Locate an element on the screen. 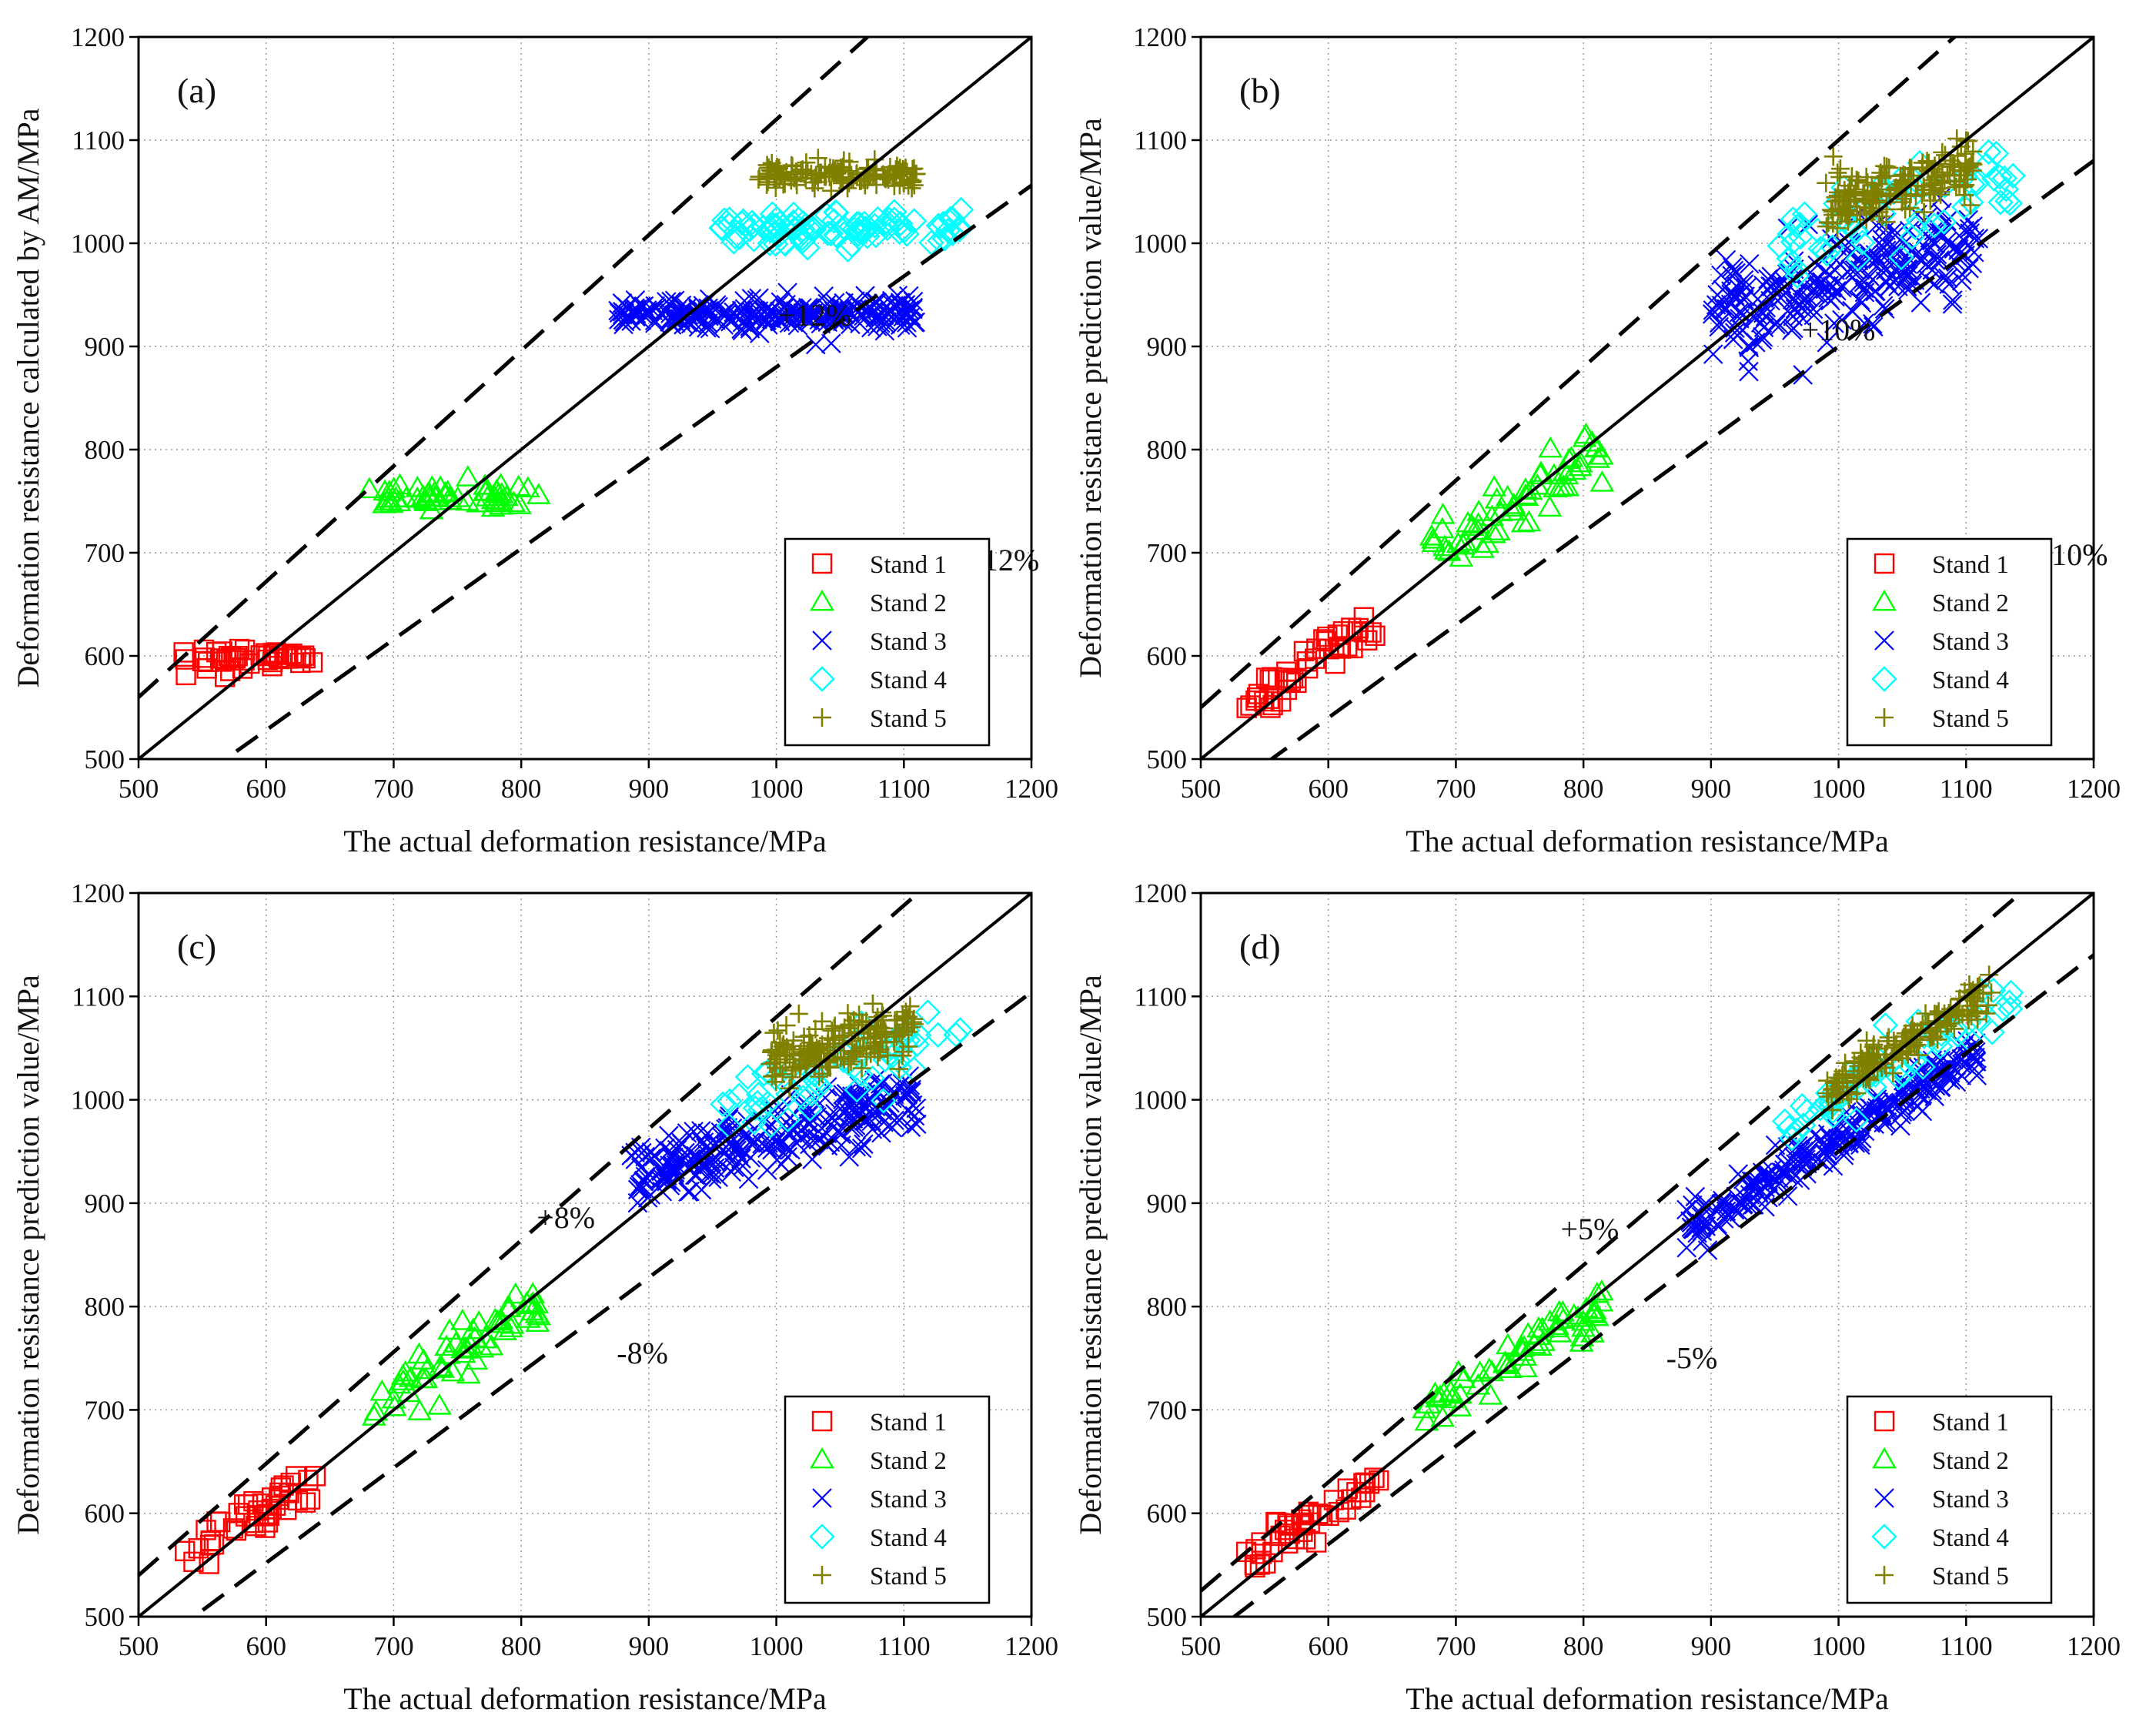 The height and width of the screenshot is (1736, 2136). x-tick-label: 1000 is located at coordinates (777, 1646).